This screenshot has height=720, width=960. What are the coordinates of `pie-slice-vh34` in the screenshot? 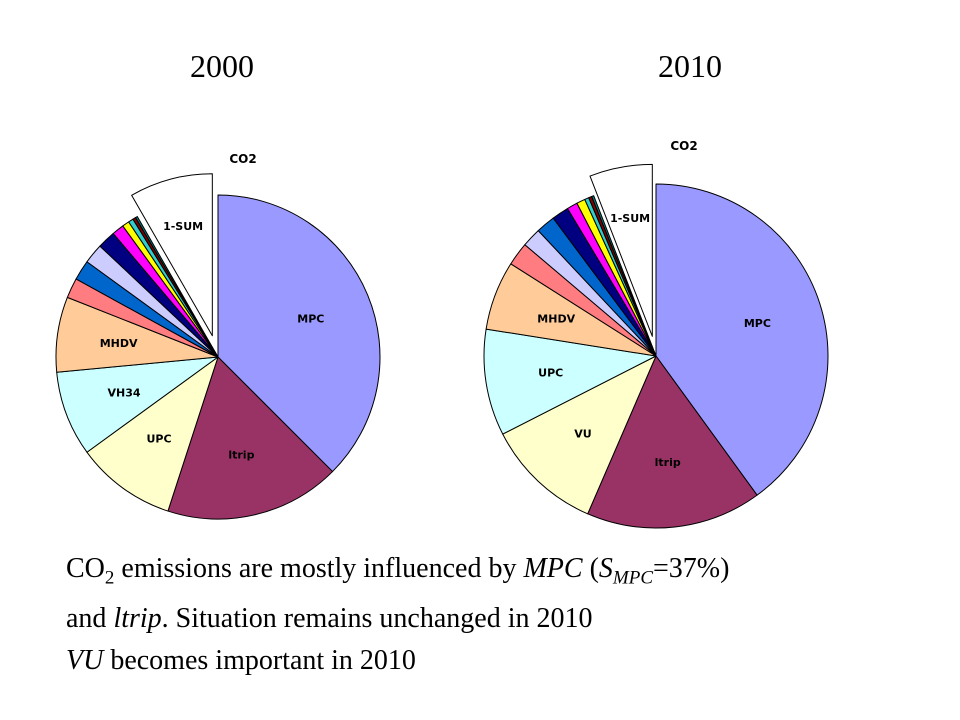 It's located at (137, 404).